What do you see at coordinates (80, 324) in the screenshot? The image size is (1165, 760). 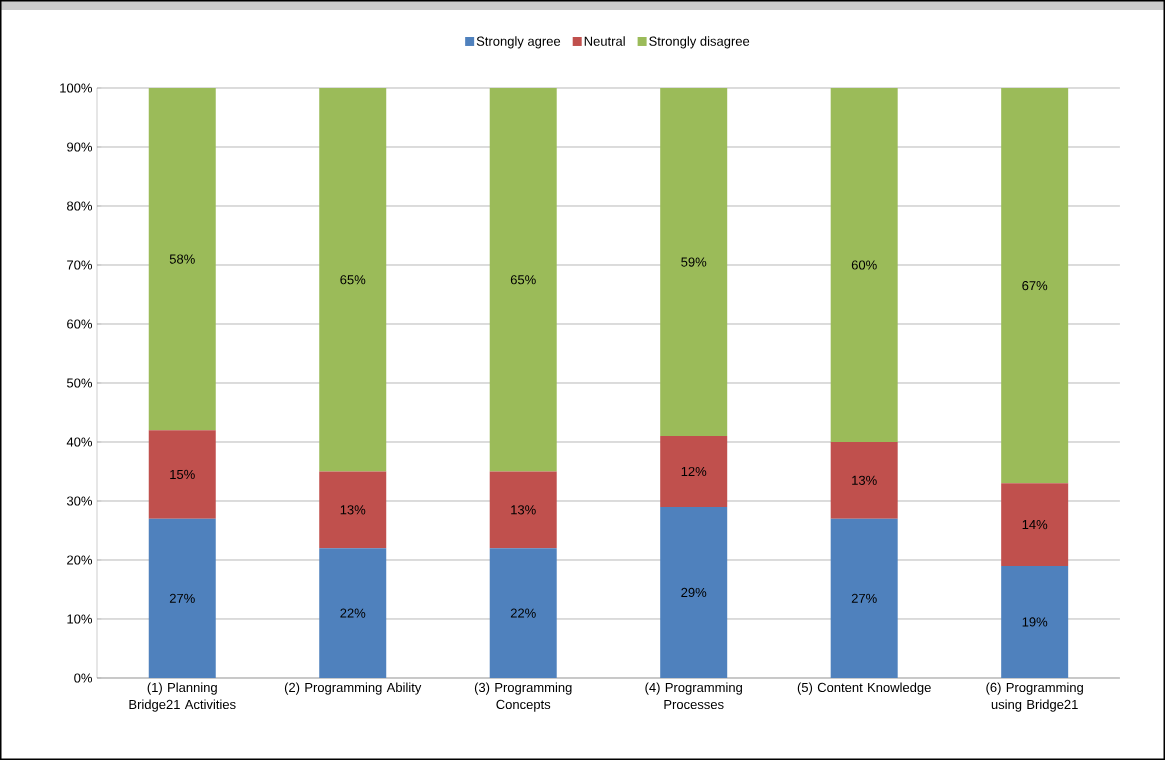 I see `y-tick-label: 60%` at bounding box center [80, 324].